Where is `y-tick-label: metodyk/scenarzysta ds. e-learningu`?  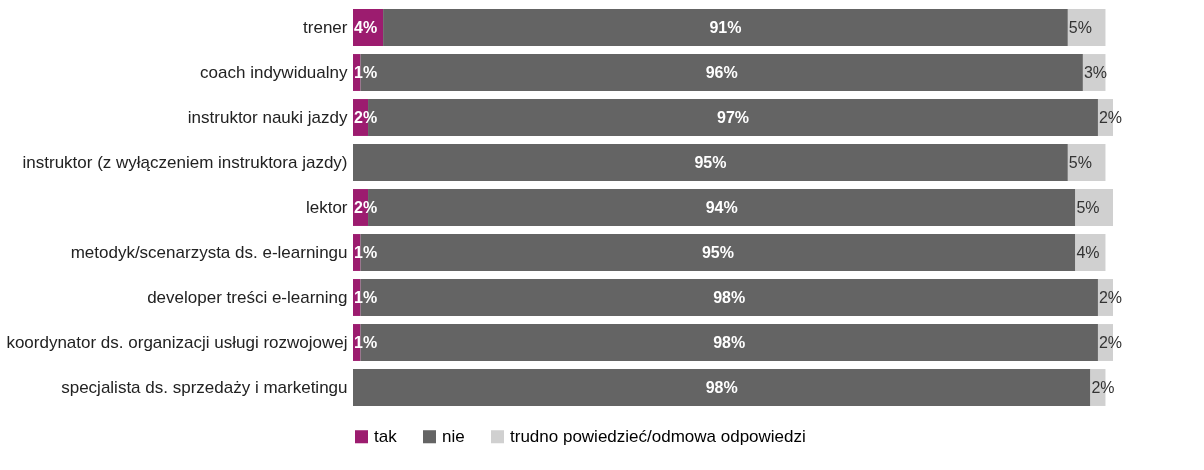 y-tick-label: metodyk/scenarzysta ds. e-learningu is located at coordinates (209, 252).